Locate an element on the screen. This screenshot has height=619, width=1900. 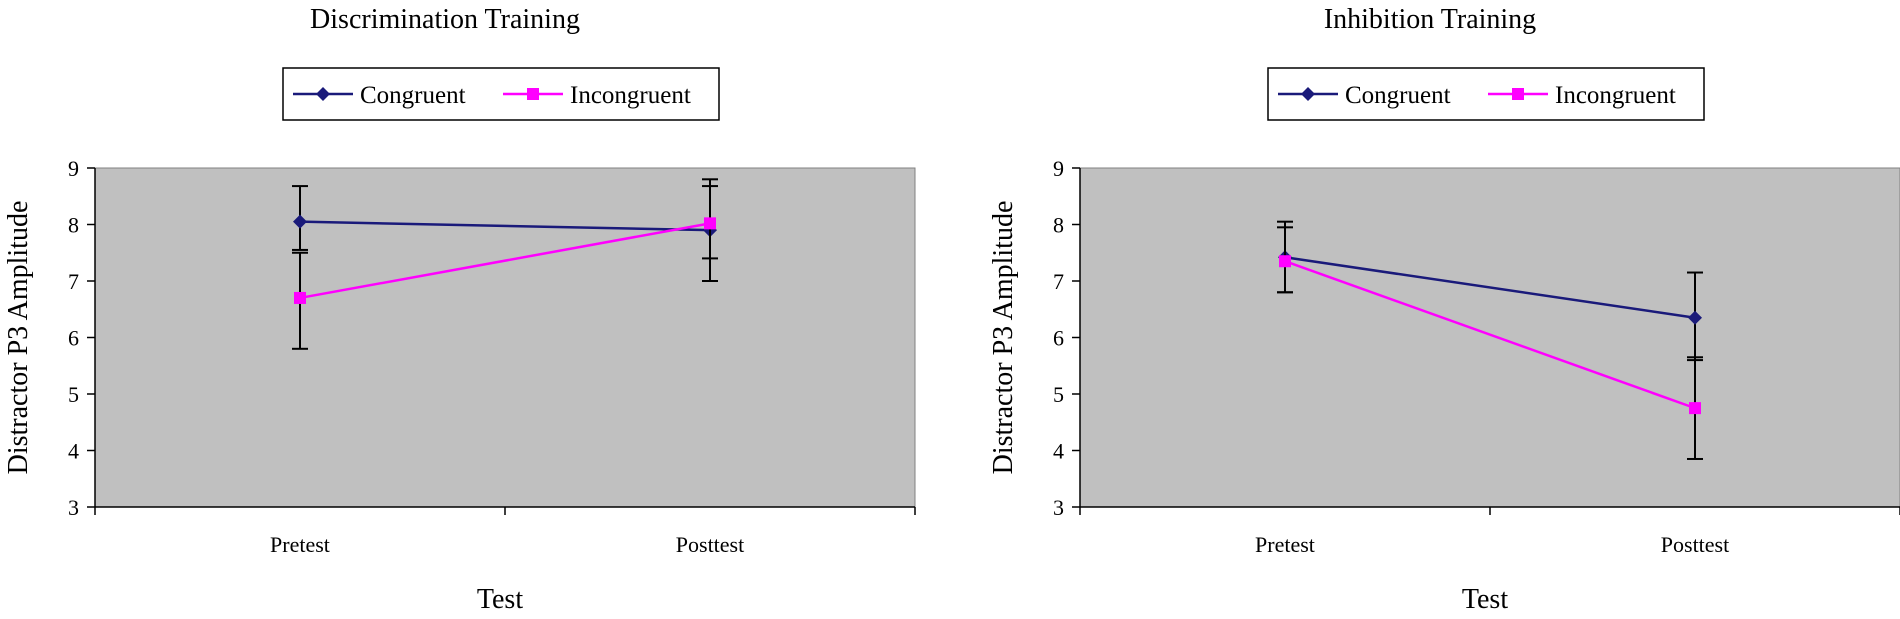
chart-title: Discrimination Training is located at coordinates (445, 19).